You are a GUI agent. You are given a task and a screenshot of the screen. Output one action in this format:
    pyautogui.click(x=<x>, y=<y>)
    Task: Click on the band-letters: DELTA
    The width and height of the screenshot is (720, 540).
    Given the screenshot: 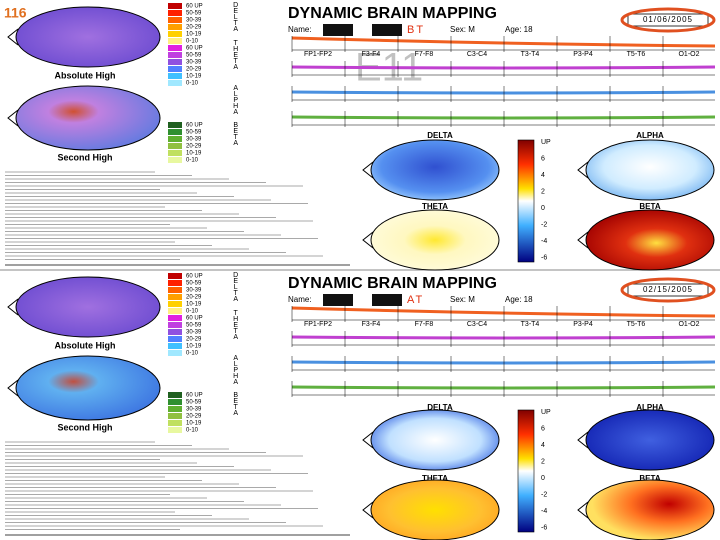 What is the action you would take?
    pyautogui.click(x=235, y=17)
    